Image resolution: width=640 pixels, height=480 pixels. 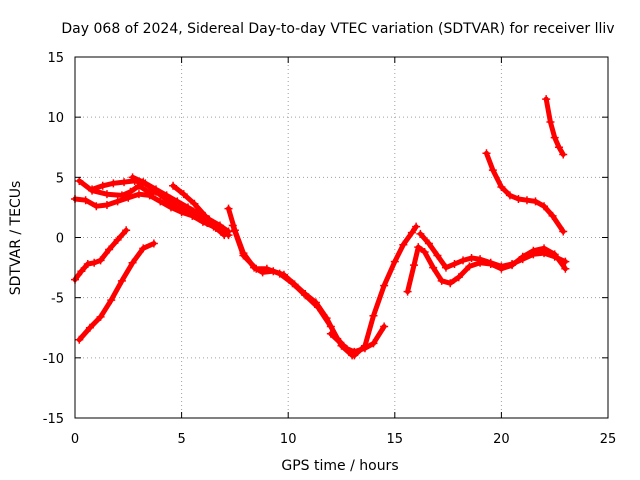 What do you see at coordinates (16, 238) in the screenshot?
I see `y-axis-label: SDTVAR / TECUs` at bounding box center [16, 238].